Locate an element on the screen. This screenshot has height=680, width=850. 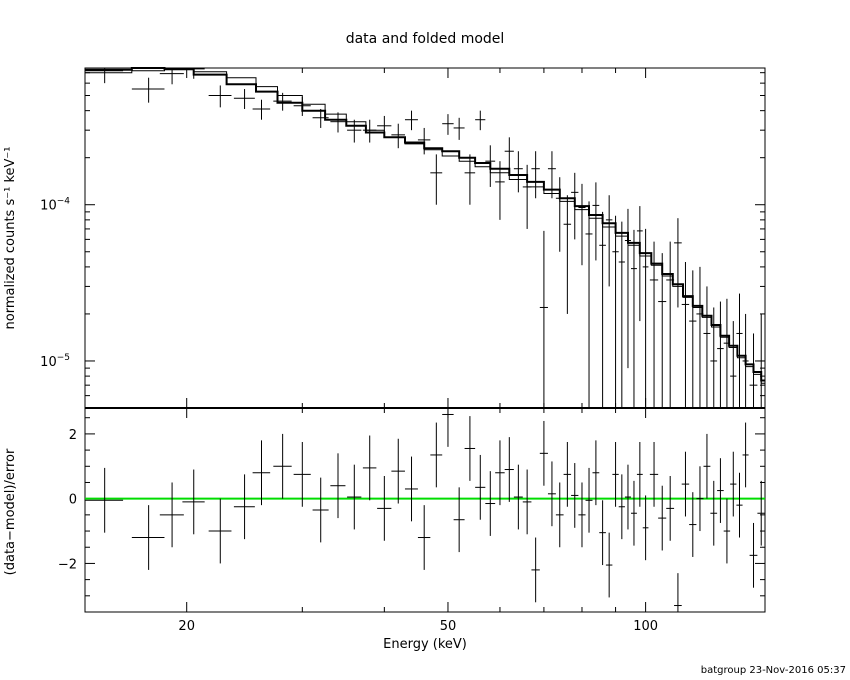
y-tick-label: 10⁻⁴ is located at coordinates (55, 205).